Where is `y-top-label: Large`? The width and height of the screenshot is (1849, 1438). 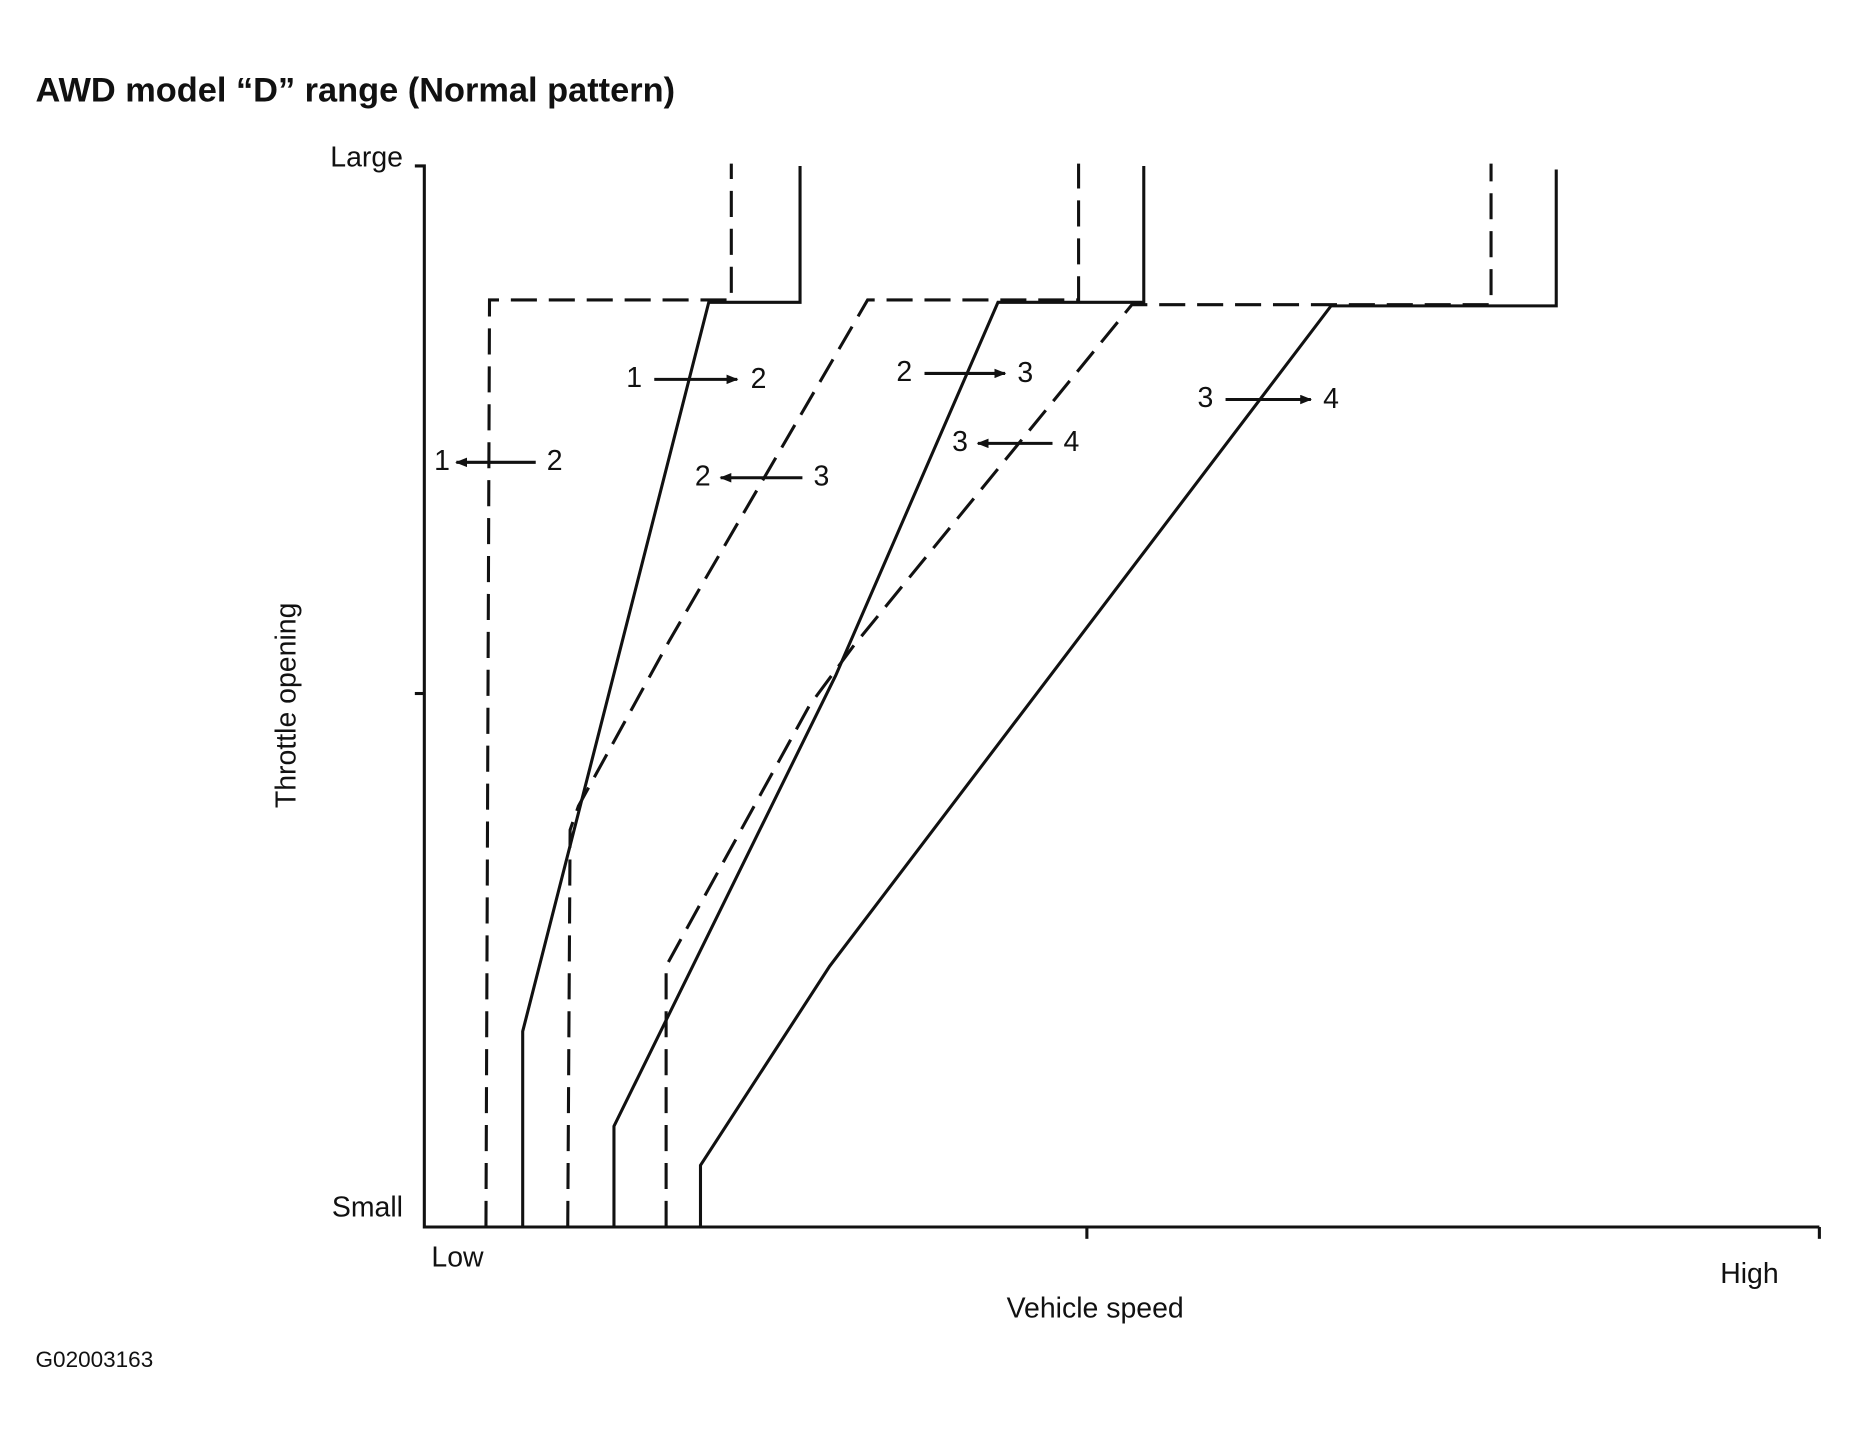
y-top-label: Large is located at coordinates (366, 157).